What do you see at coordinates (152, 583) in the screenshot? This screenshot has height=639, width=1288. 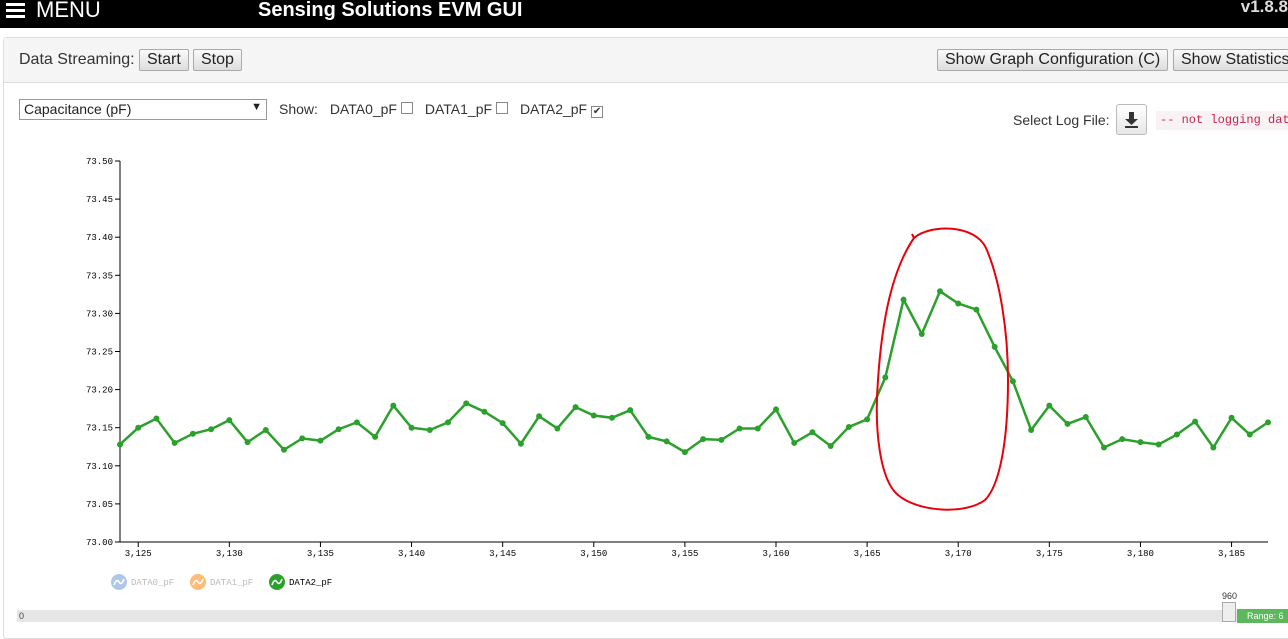 I see `legend-label: DATA0_pF` at bounding box center [152, 583].